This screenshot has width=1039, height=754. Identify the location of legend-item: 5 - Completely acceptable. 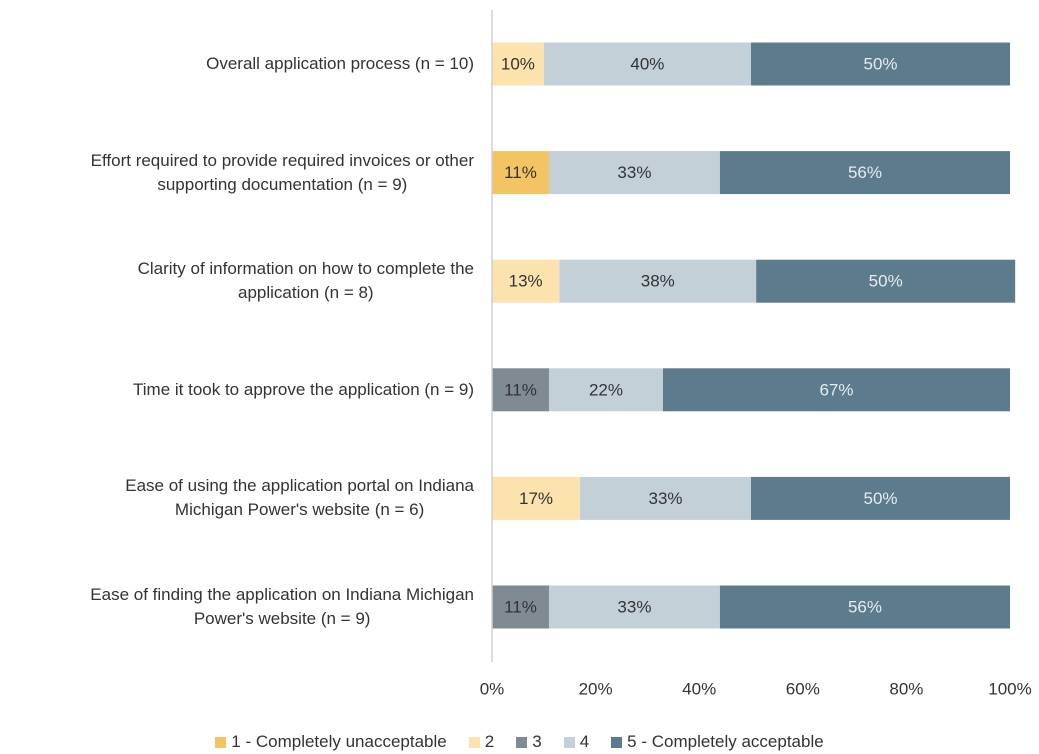
(717, 742).